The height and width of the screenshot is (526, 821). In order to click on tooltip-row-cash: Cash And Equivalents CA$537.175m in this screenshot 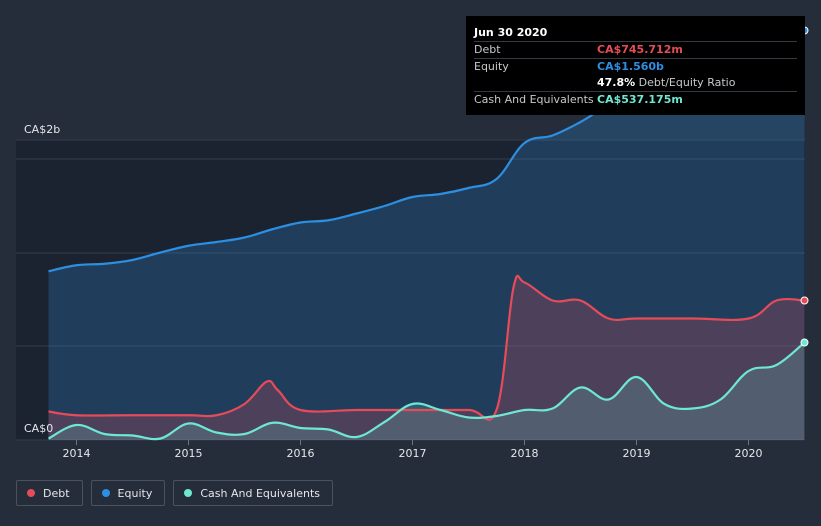, I will do `click(635, 99)`.